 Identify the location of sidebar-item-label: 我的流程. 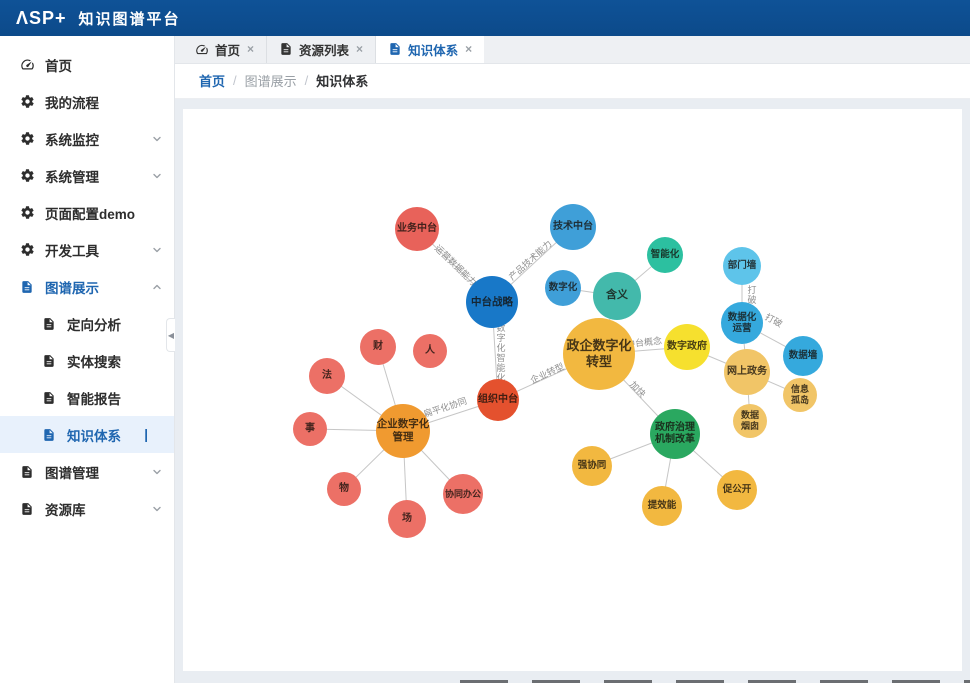
(72, 103).